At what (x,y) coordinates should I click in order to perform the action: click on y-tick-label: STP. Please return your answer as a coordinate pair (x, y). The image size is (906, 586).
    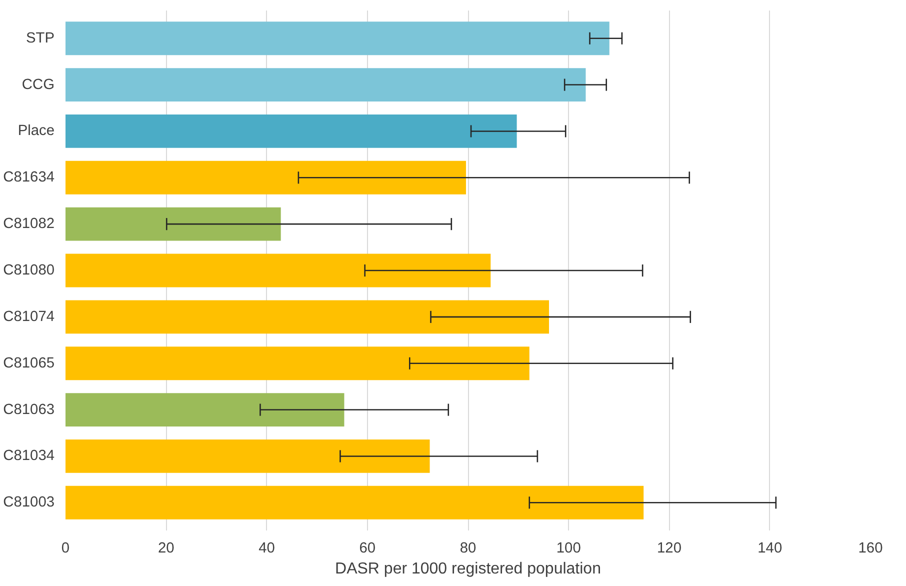
    Looking at the image, I should click on (40, 38).